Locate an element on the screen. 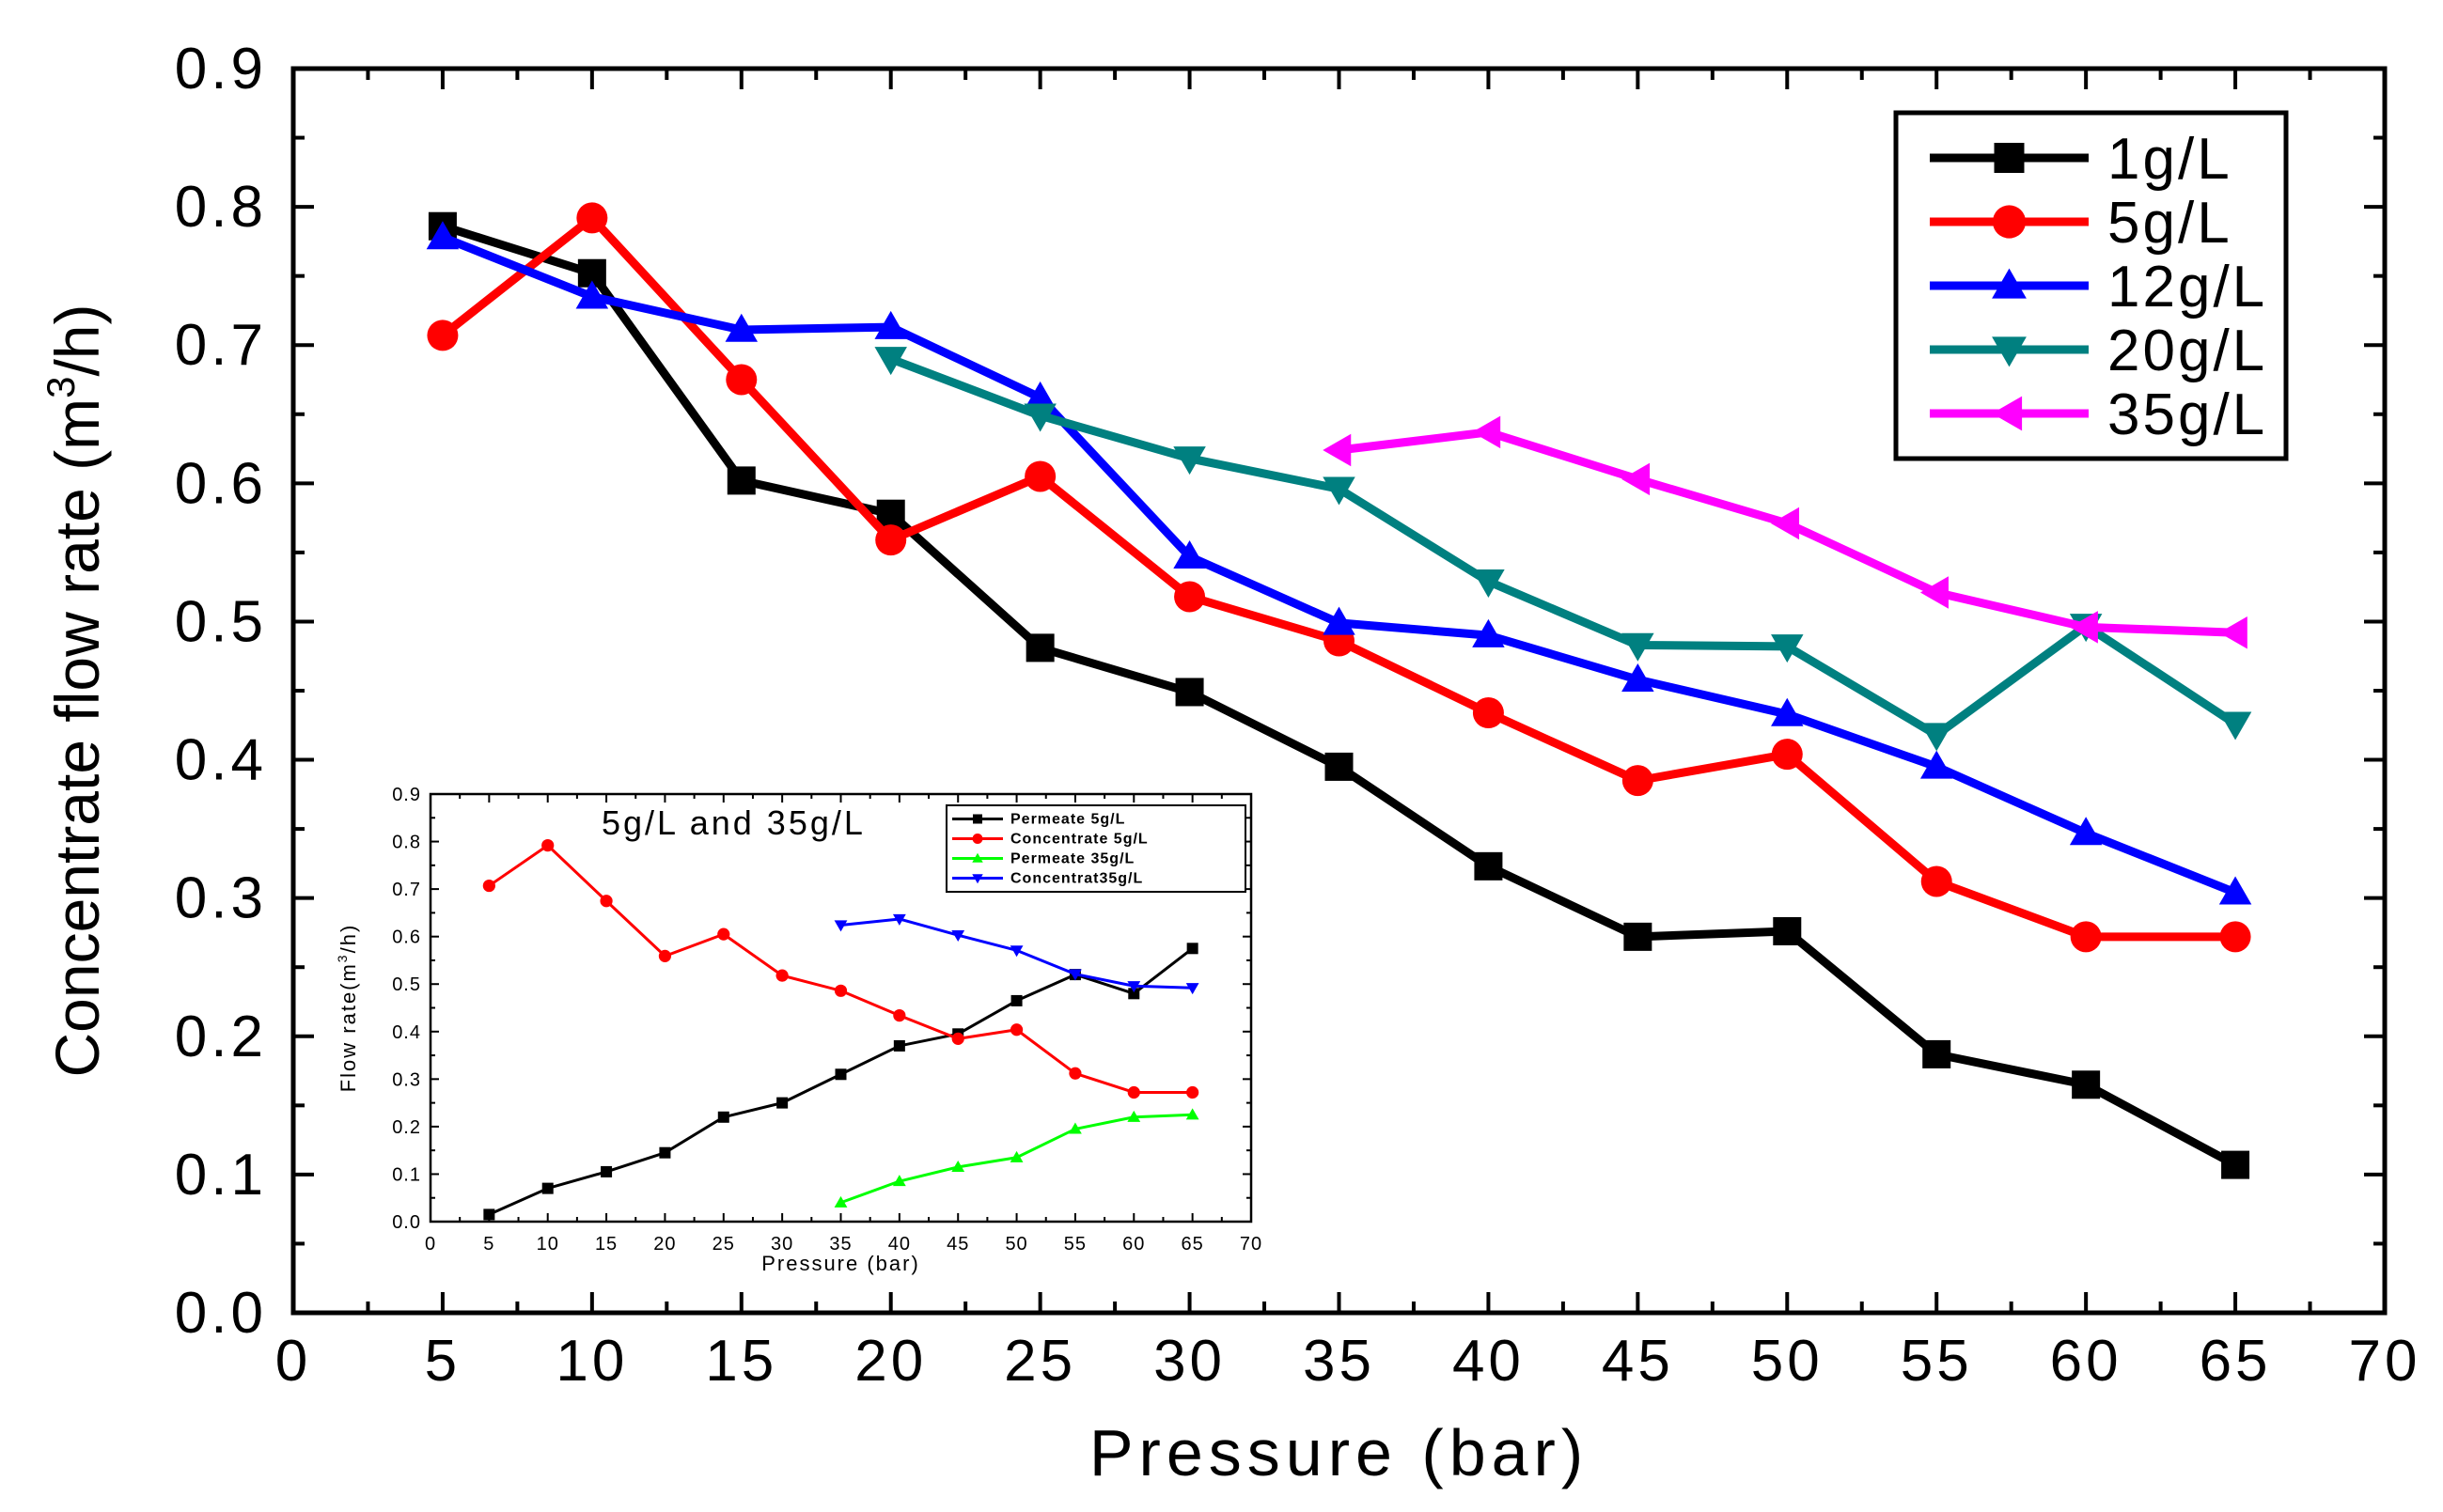  x-tick-label: 40 is located at coordinates (1489, 1361).